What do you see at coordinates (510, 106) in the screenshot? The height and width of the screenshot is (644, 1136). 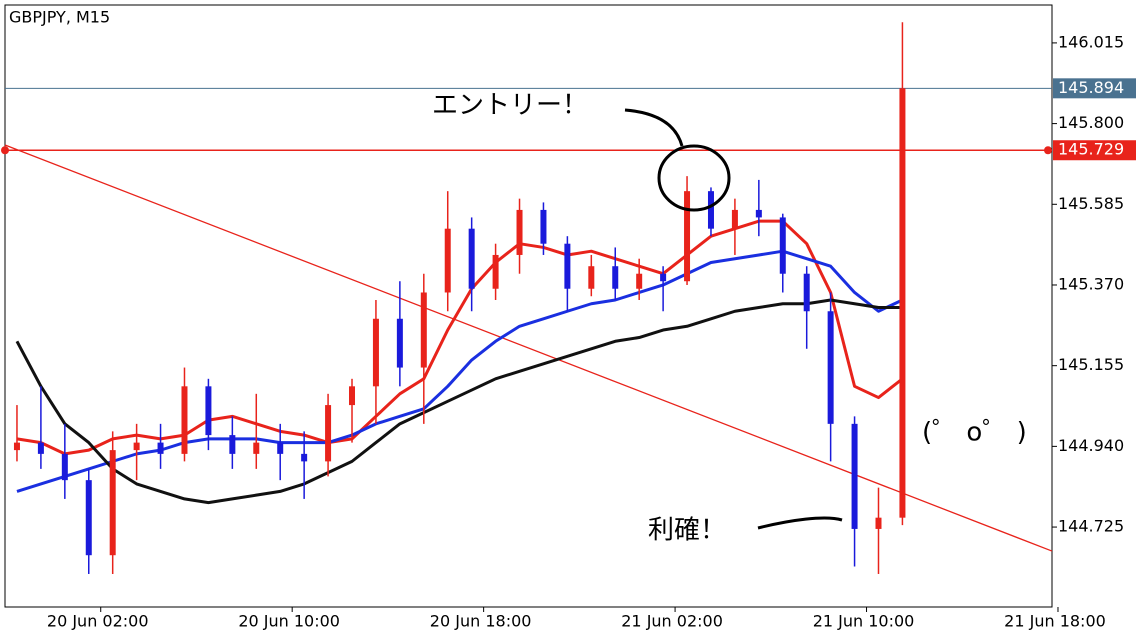 I see `annotation: エントリー！` at bounding box center [510, 106].